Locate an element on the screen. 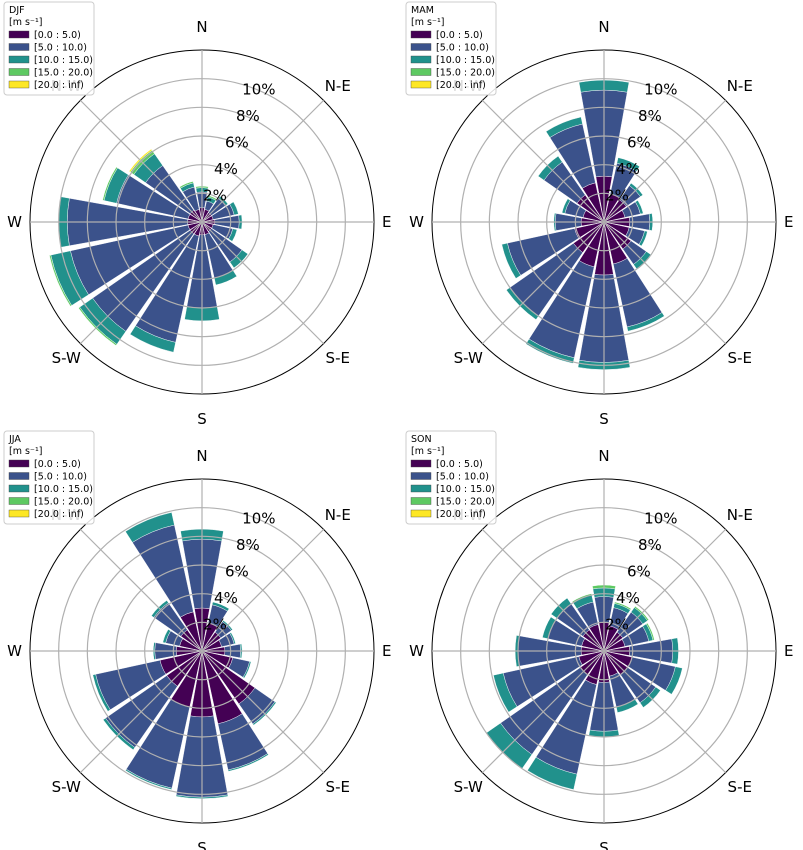 Image resolution: width=803 pixels, height=850 pixels. legend-title-season: SON is located at coordinates (421, 439).